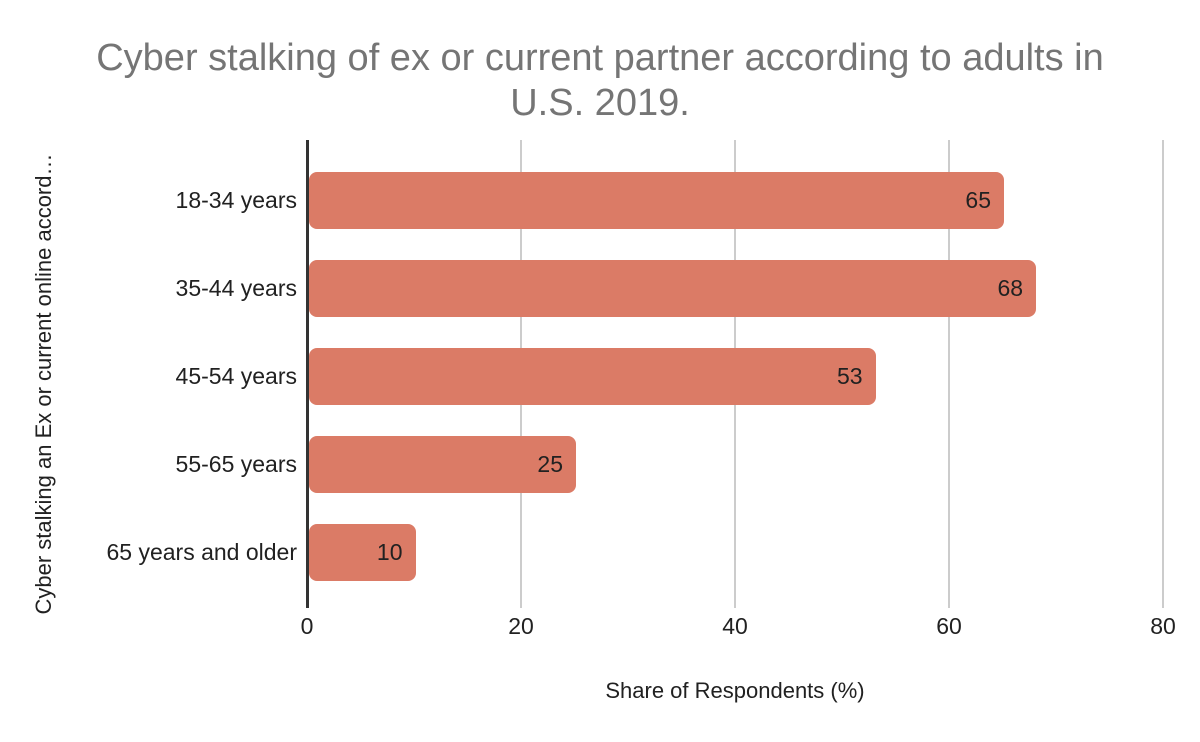 The width and height of the screenshot is (1200, 742). I want to click on x-tick-label-0: 0, so click(307, 626).